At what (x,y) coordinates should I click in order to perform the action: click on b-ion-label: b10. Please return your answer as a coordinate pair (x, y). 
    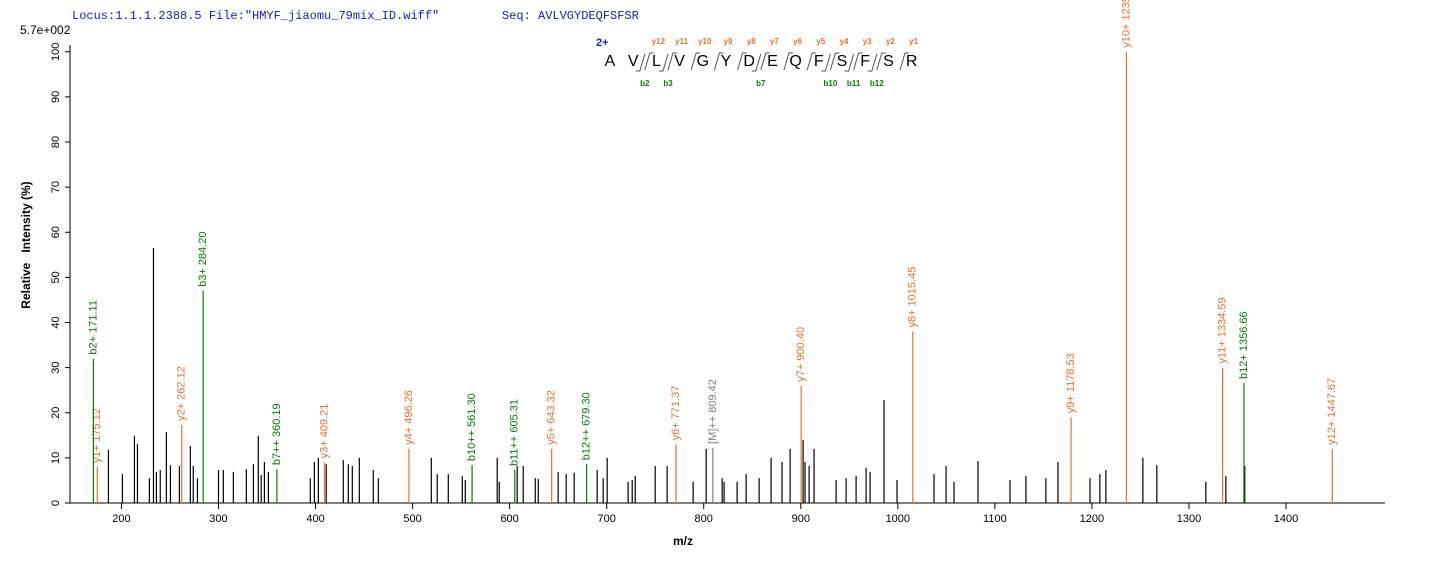
    Looking at the image, I should click on (831, 83).